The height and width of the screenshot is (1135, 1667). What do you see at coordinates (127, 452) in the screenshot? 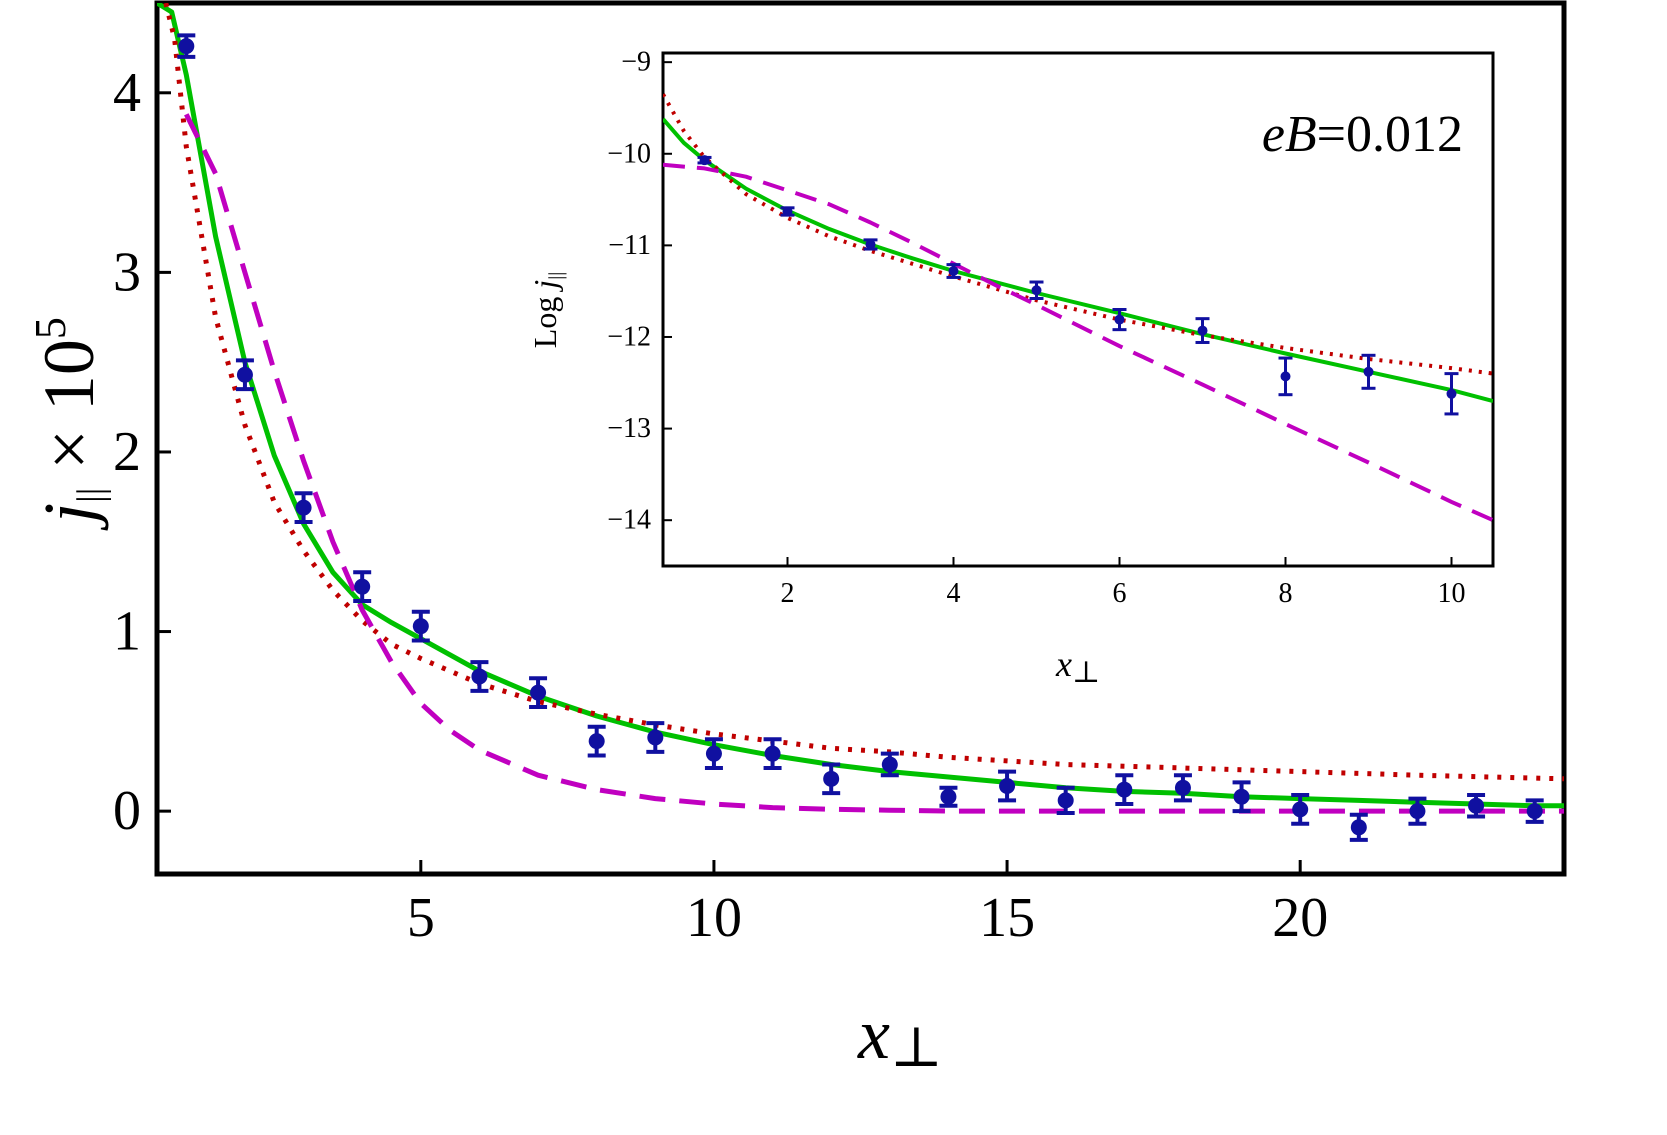
I see `main-y-tick-label: 2` at bounding box center [127, 452].